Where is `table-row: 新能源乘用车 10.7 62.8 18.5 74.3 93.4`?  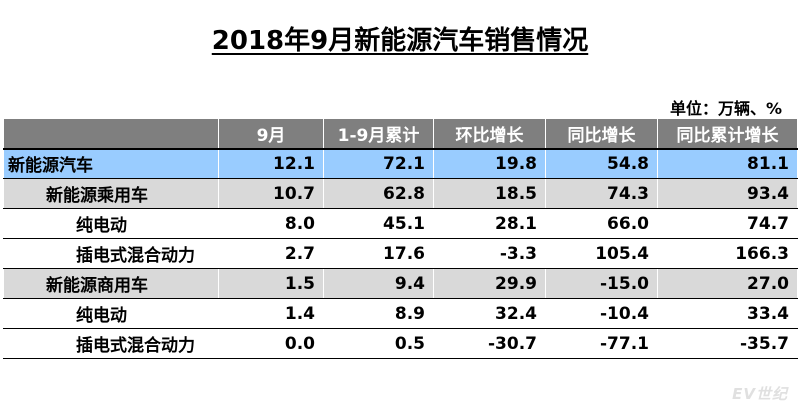 table-row: 新能源乘用车 10.7 62.8 18.5 74.3 93.4 is located at coordinates (400, 193).